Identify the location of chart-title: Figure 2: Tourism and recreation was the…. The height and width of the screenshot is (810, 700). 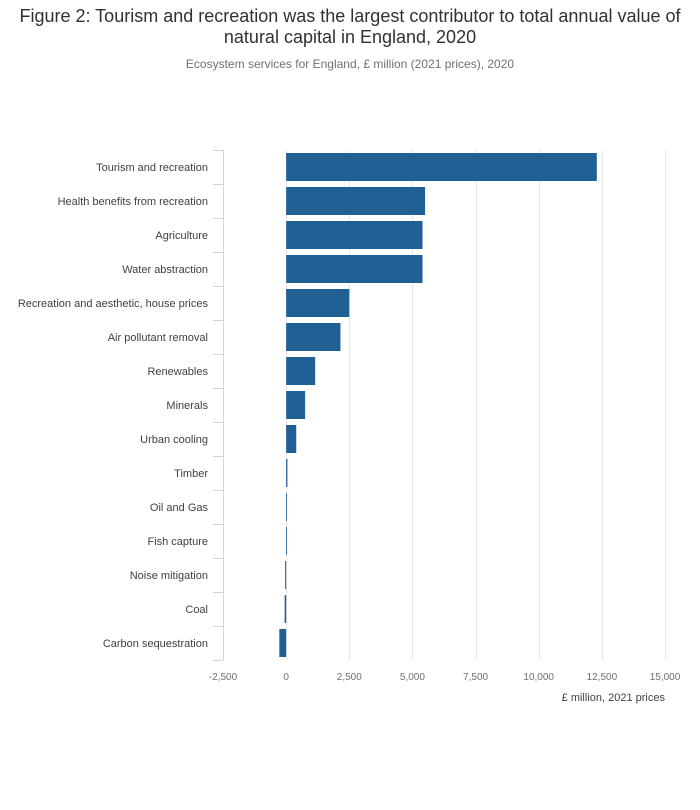
(350, 26).